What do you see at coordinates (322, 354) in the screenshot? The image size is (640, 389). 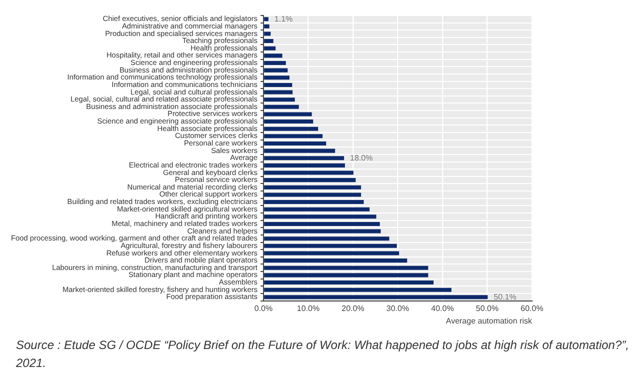 I see `source-note: Source : Etude SG / OCDE “Policy Brief on the Future of Work: What happened to jobs at high risk of automation?”, 2021.` at bounding box center [322, 354].